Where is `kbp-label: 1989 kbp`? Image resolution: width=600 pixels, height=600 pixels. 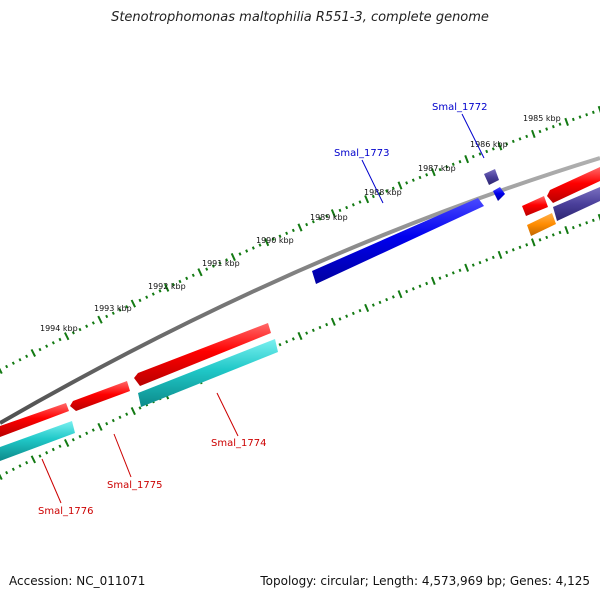
kbp-label: 1989 kbp is located at coordinates (329, 217).